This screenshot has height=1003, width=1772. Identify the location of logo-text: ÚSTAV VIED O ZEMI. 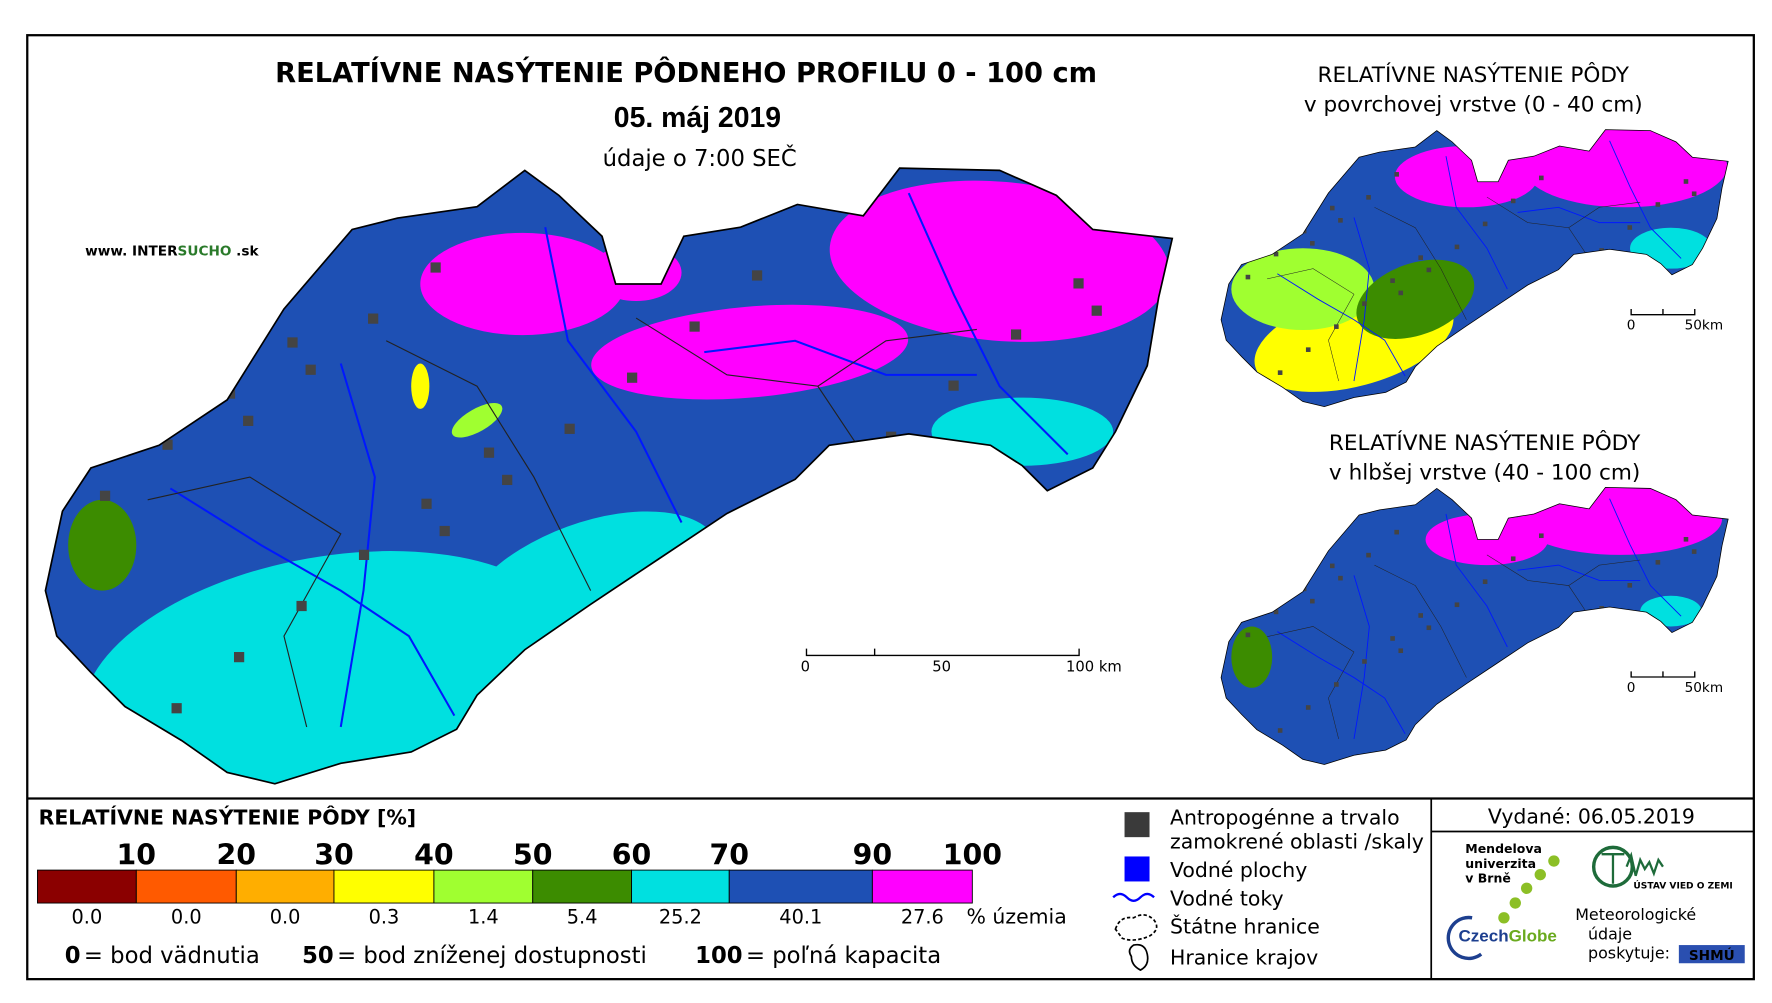
(1682, 885).